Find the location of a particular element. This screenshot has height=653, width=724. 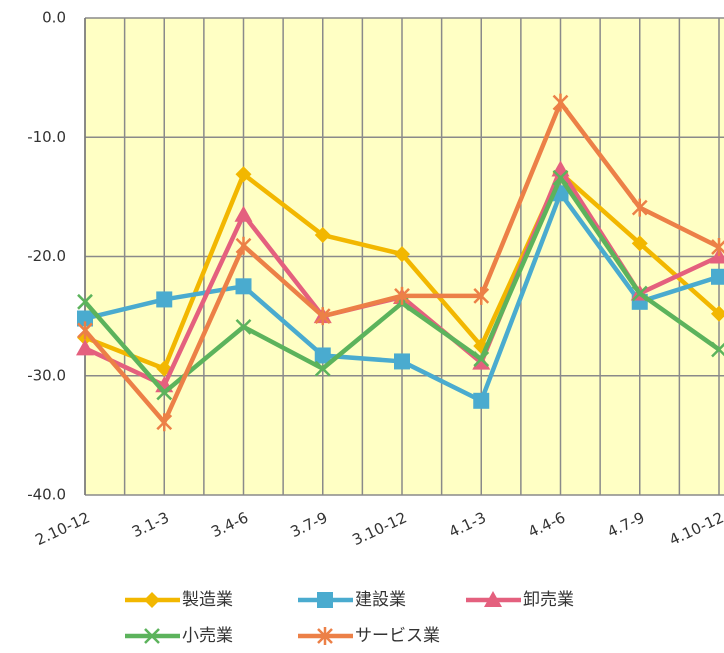

x-tick-label: 2.10-12 is located at coordinates (63, 528).